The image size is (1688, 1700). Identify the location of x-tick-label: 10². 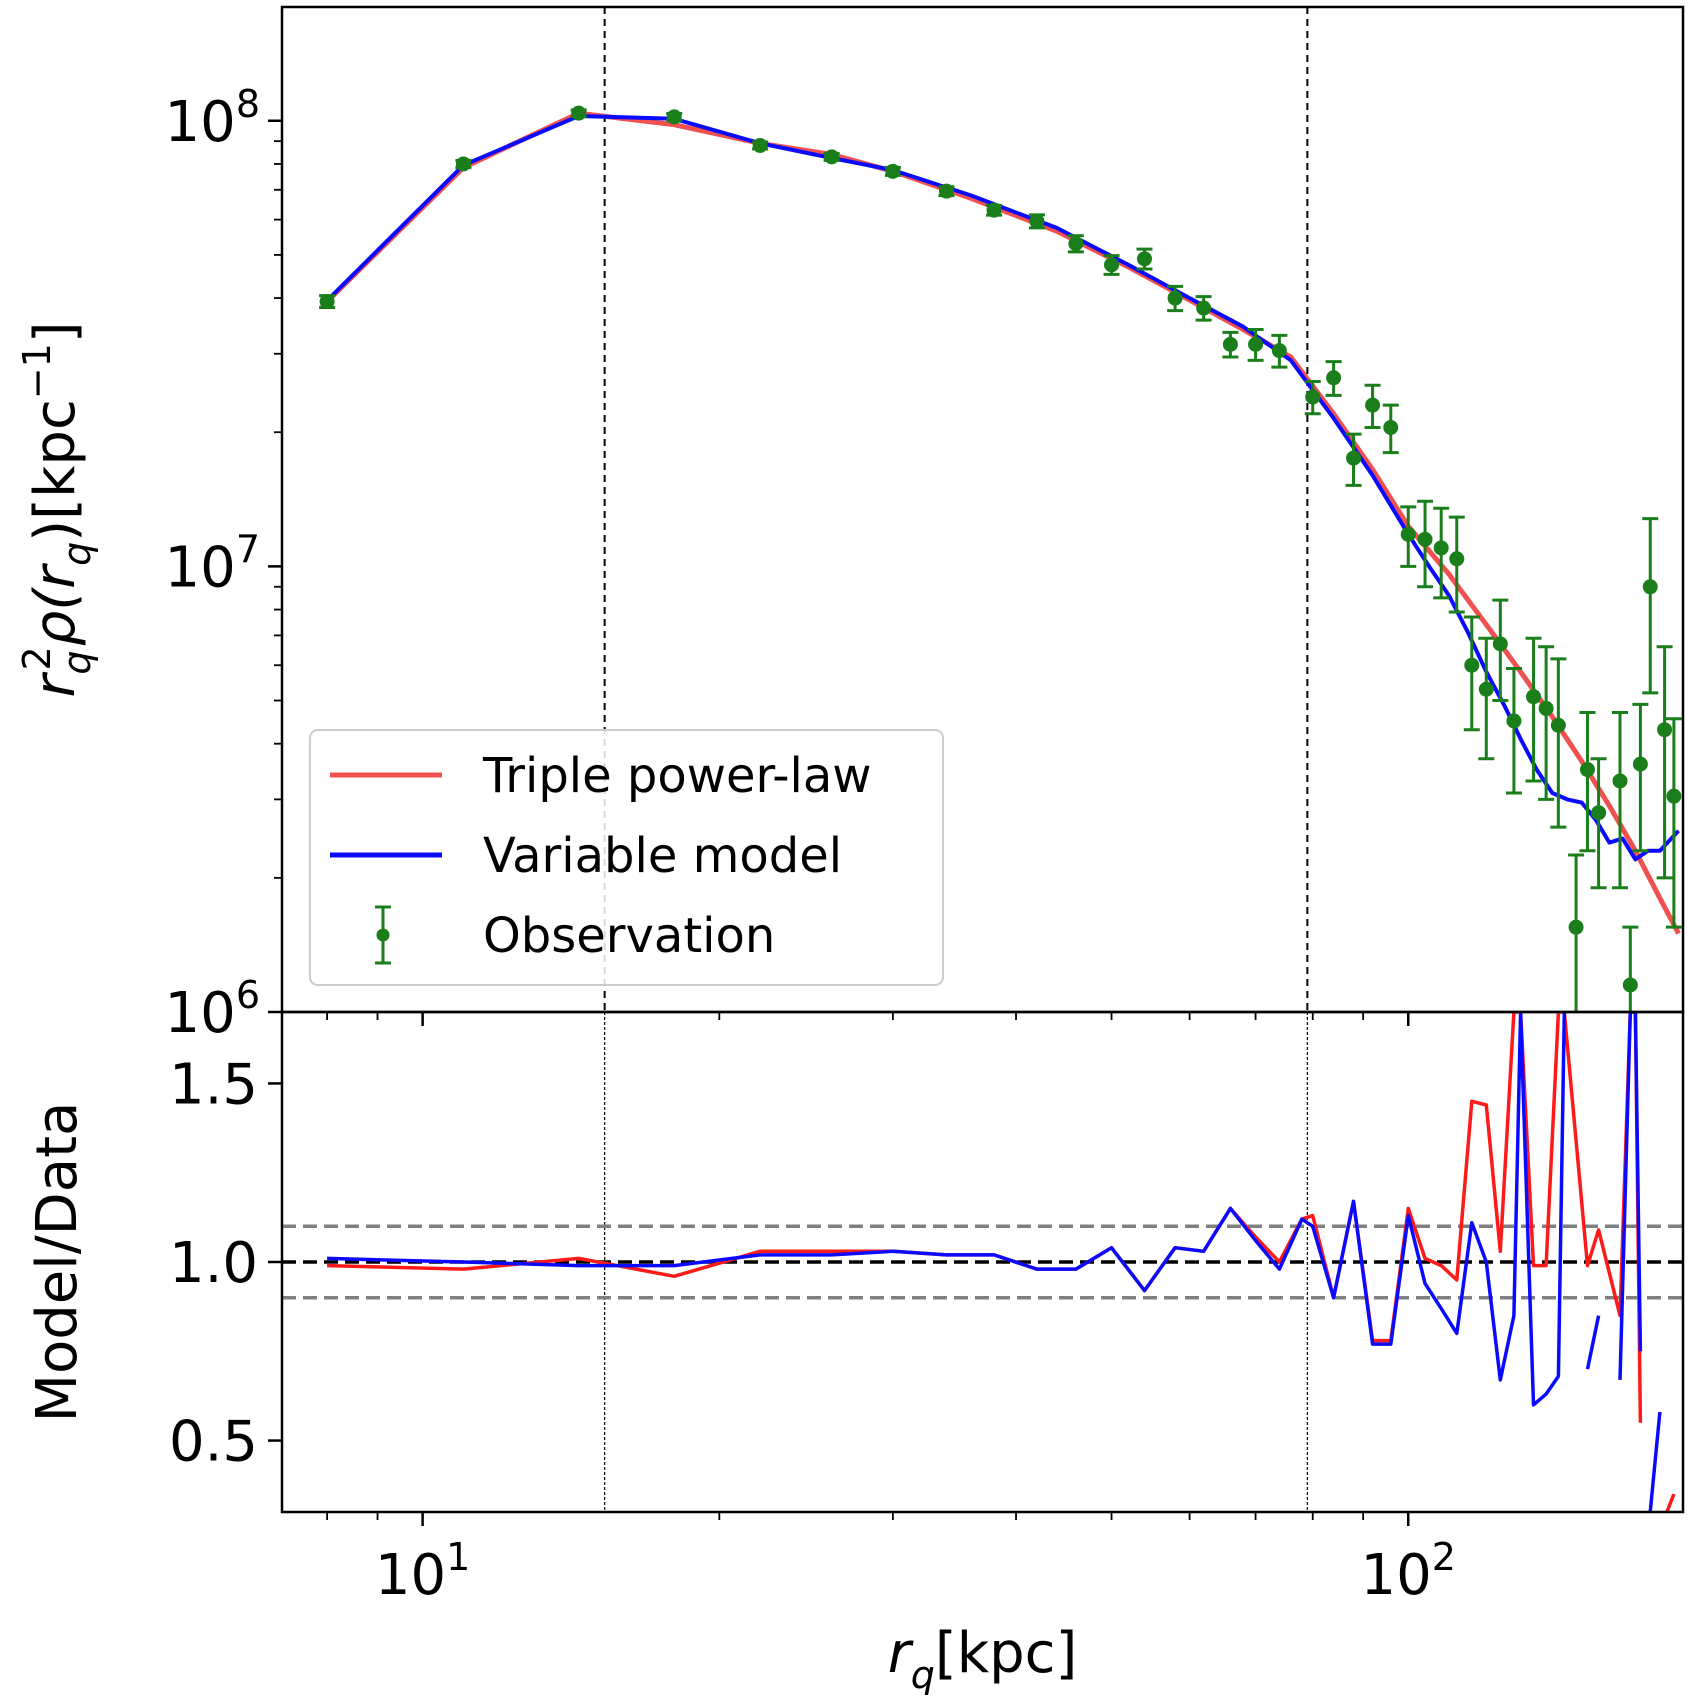
(1408, 1571).